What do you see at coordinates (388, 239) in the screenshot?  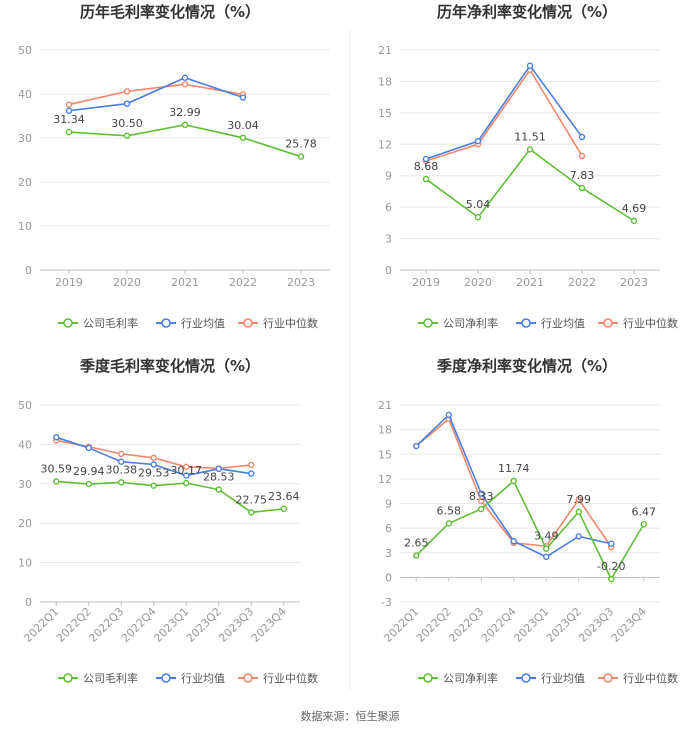 I see `y-tick-label: 3` at bounding box center [388, 239].